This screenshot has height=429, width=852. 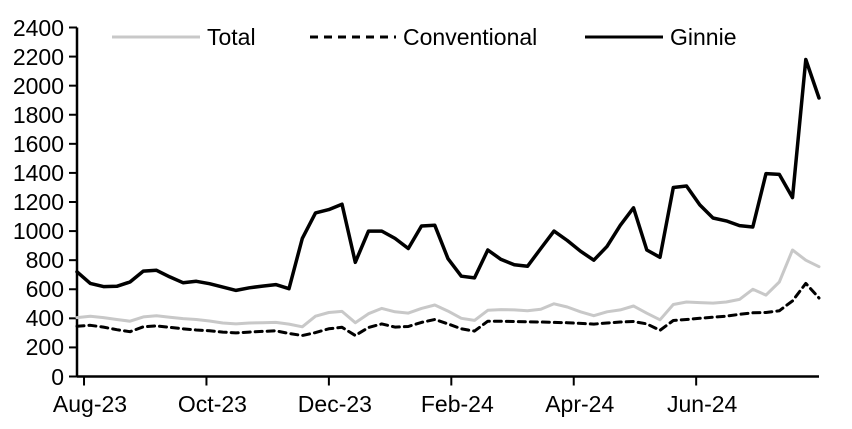 I want to click on y-tick-label: 2200, so click(x=38, y=56).